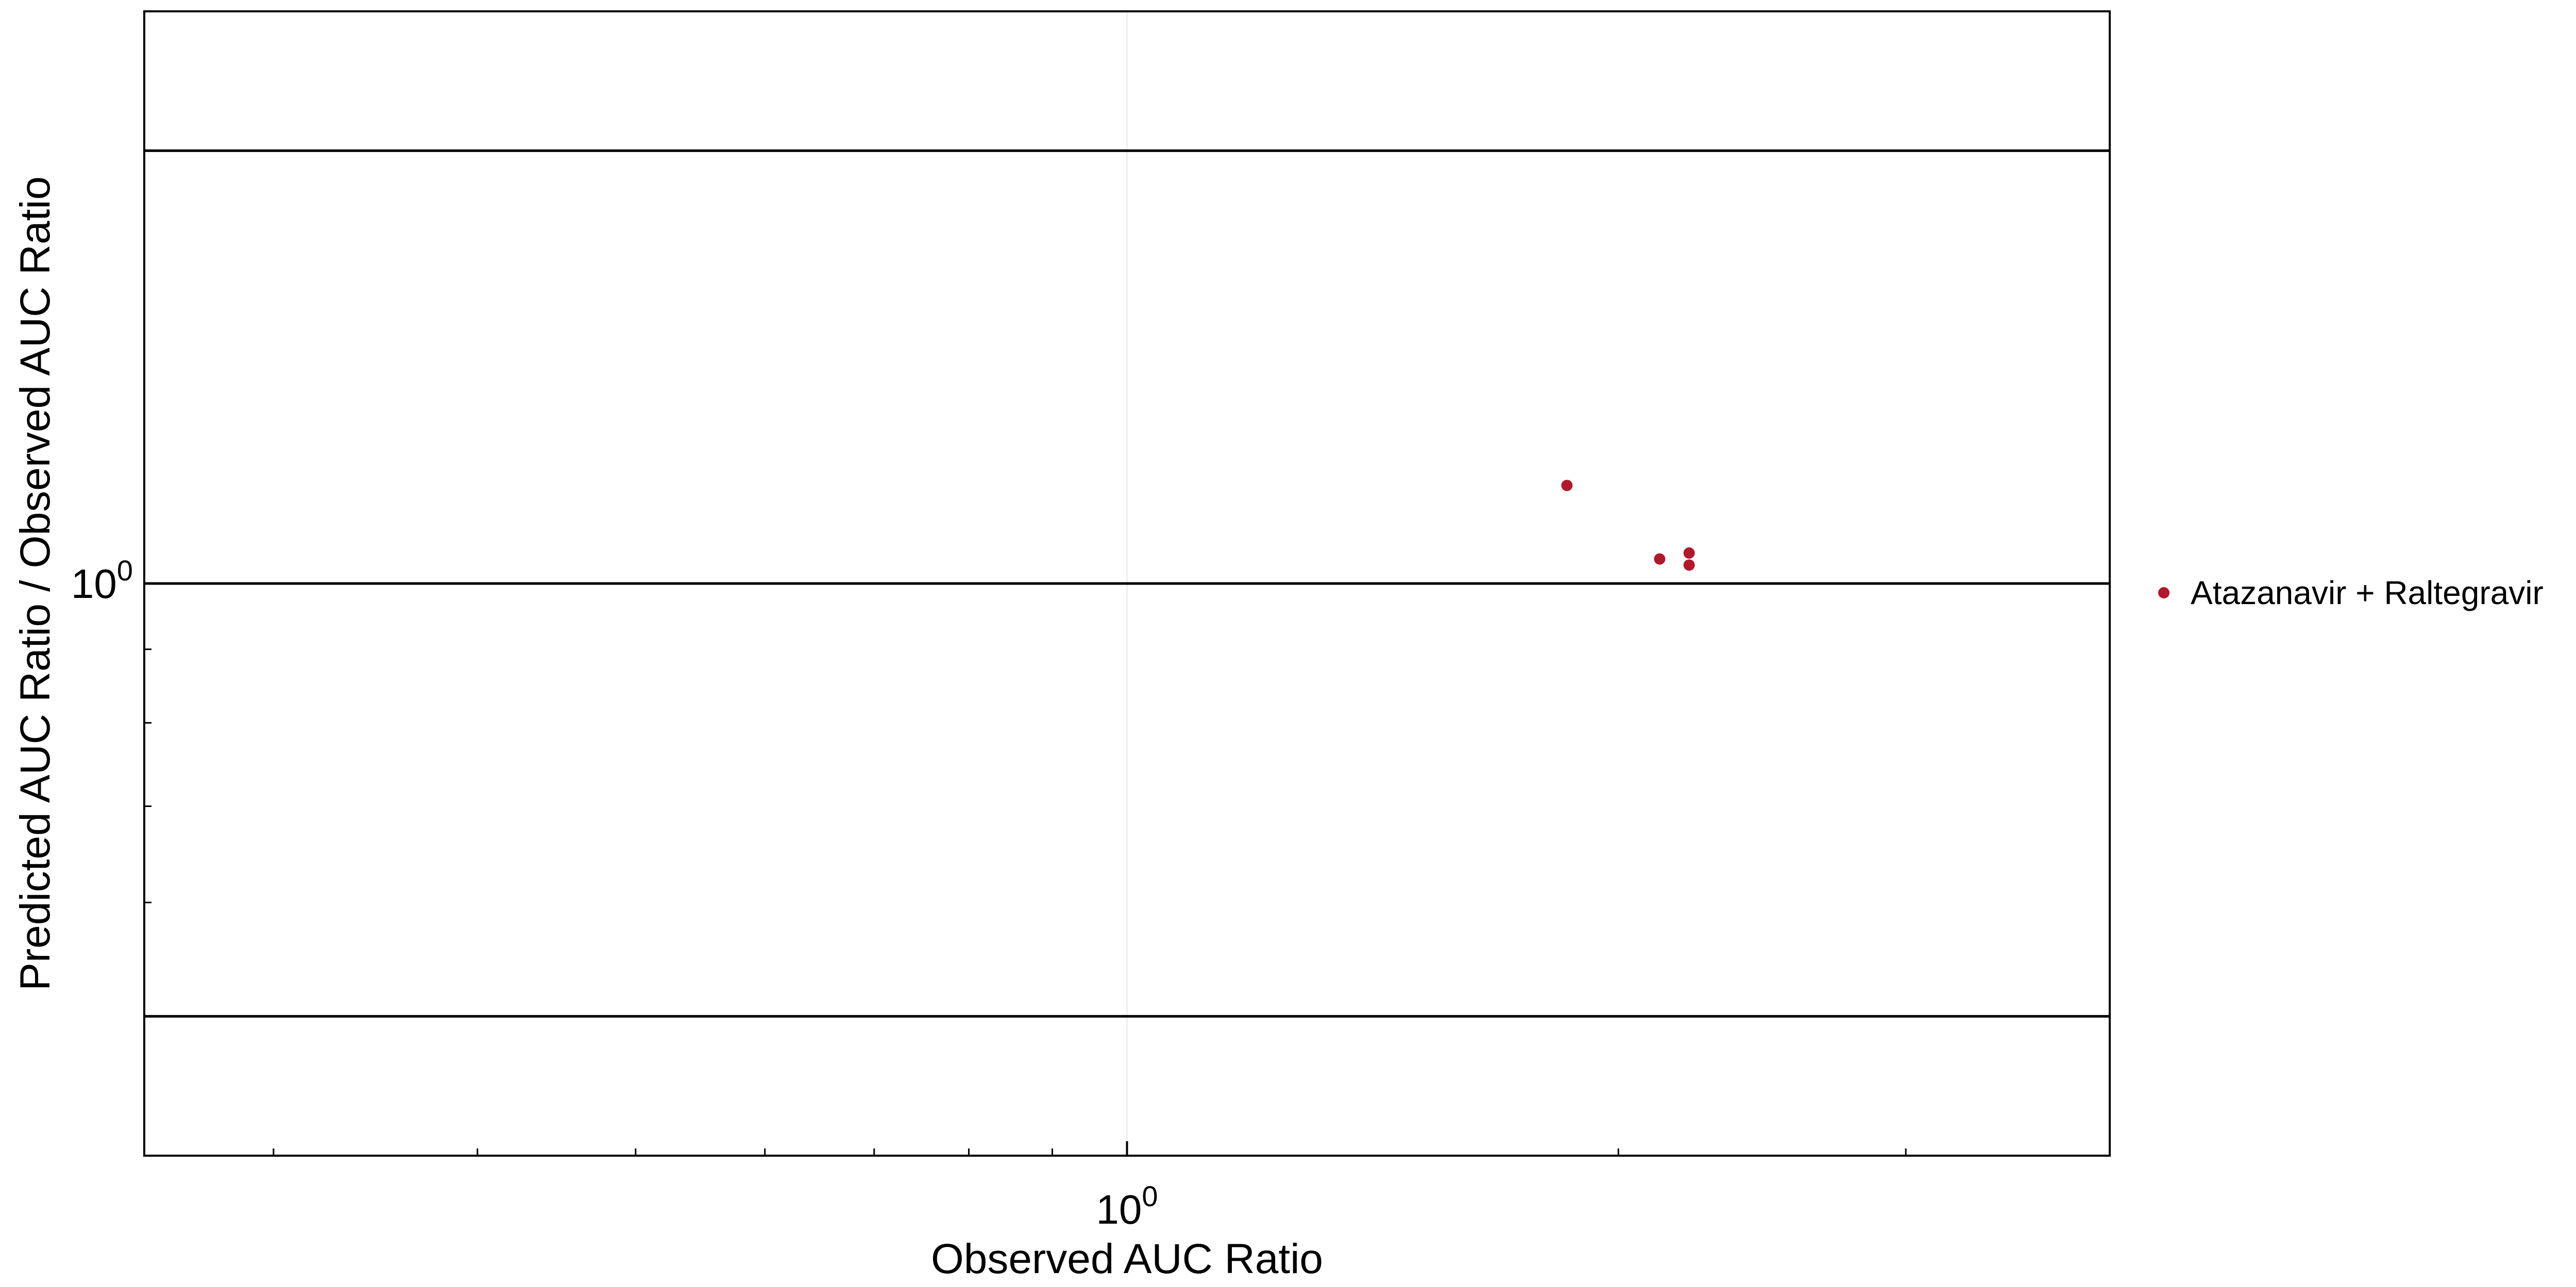 This screenshot has height=1287, width=2576. What do you see at coordinates (1090, 1148) in the screenshot?
I see `x-axis-ticks` at bounding box center [1090, 1148].